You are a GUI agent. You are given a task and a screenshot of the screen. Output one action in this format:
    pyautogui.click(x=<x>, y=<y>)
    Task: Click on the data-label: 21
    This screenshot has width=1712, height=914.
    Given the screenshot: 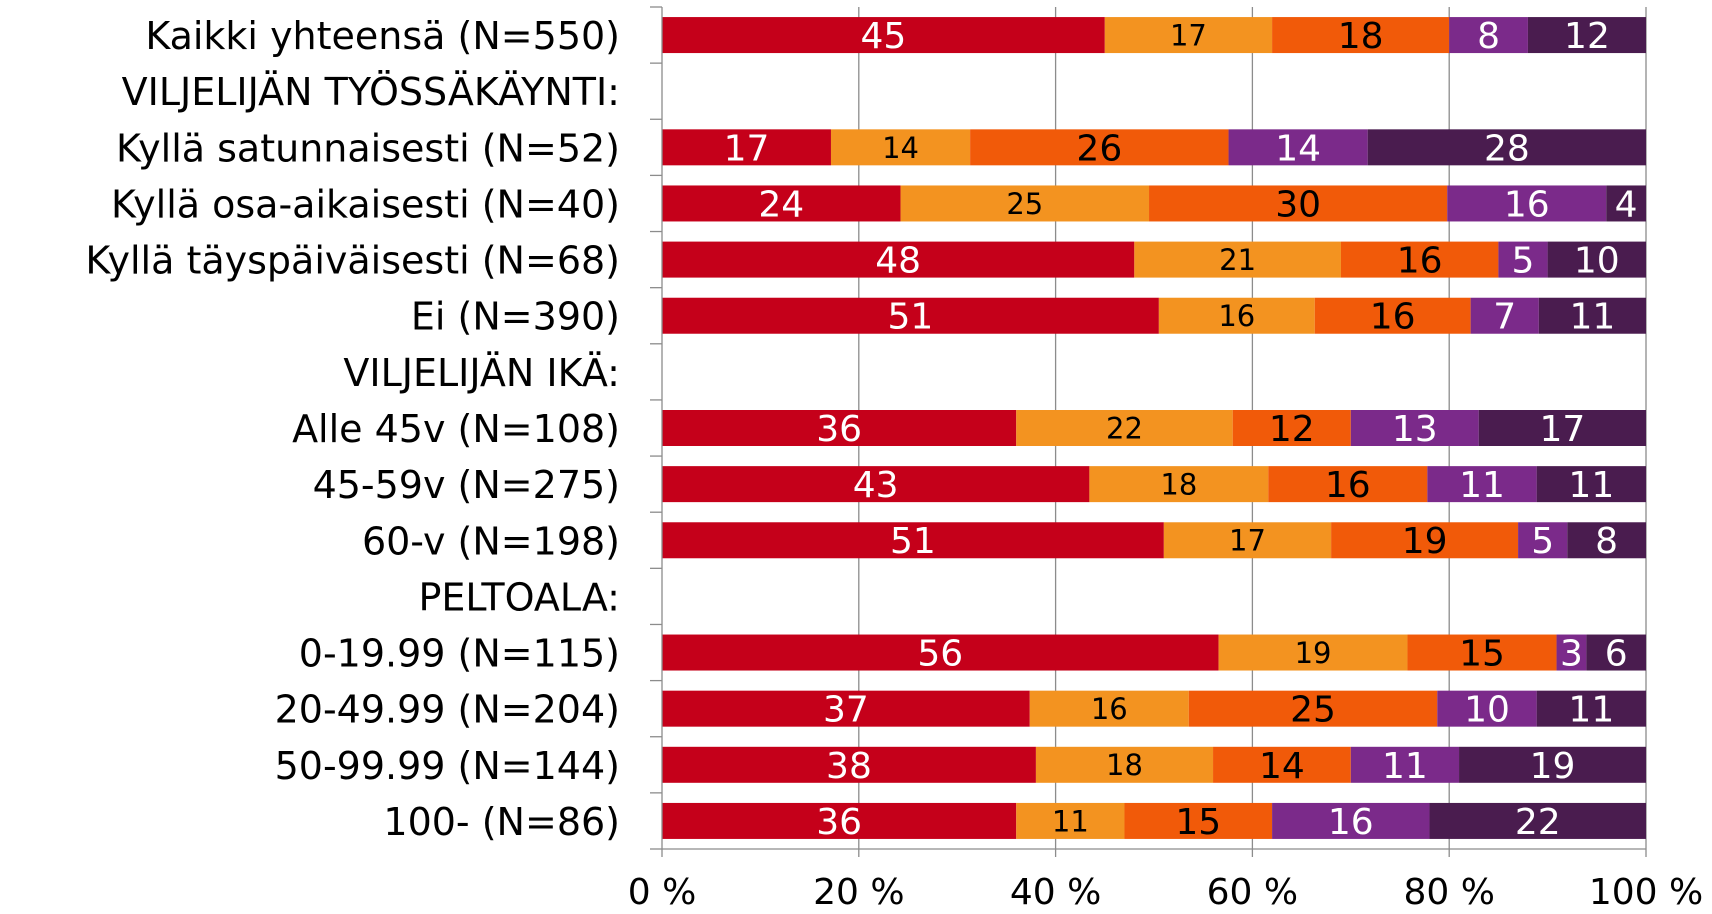 What is the action you would take?
    pyautogui.click(x=1237, y=260)
    